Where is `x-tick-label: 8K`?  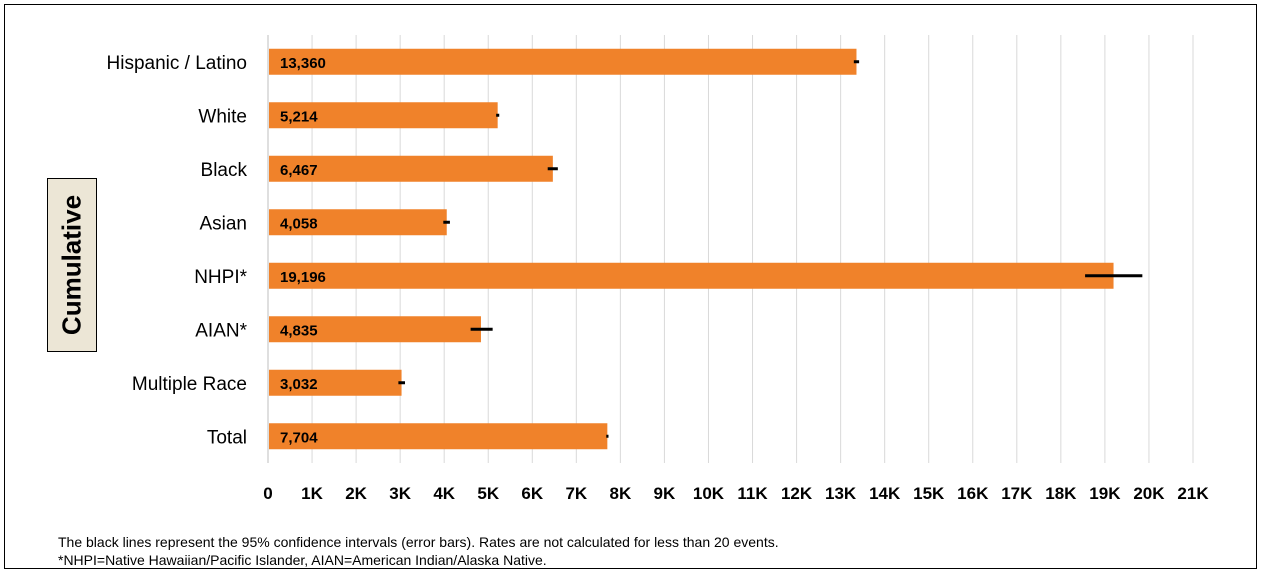 x-tick-label: 8K is located at coordinates (621, 493).